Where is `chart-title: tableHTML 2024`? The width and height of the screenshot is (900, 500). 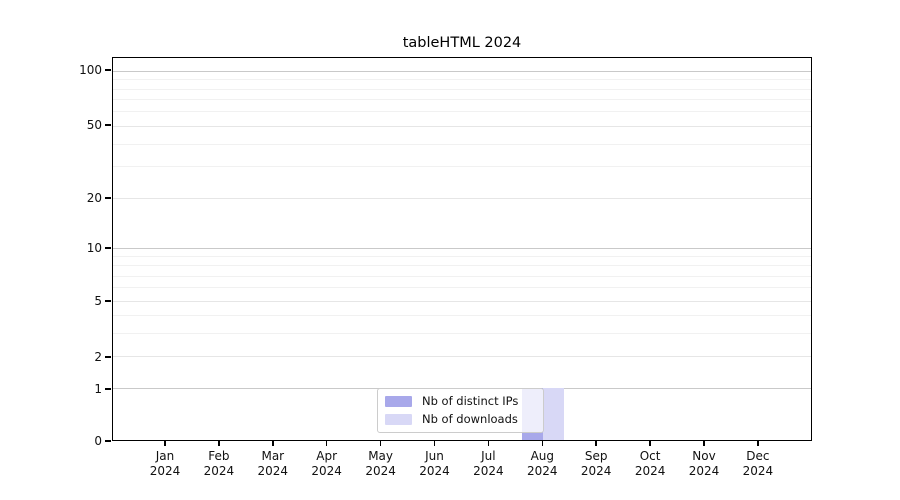
chart-title: tableHTML 2024 is located at coordinates (462, 43).